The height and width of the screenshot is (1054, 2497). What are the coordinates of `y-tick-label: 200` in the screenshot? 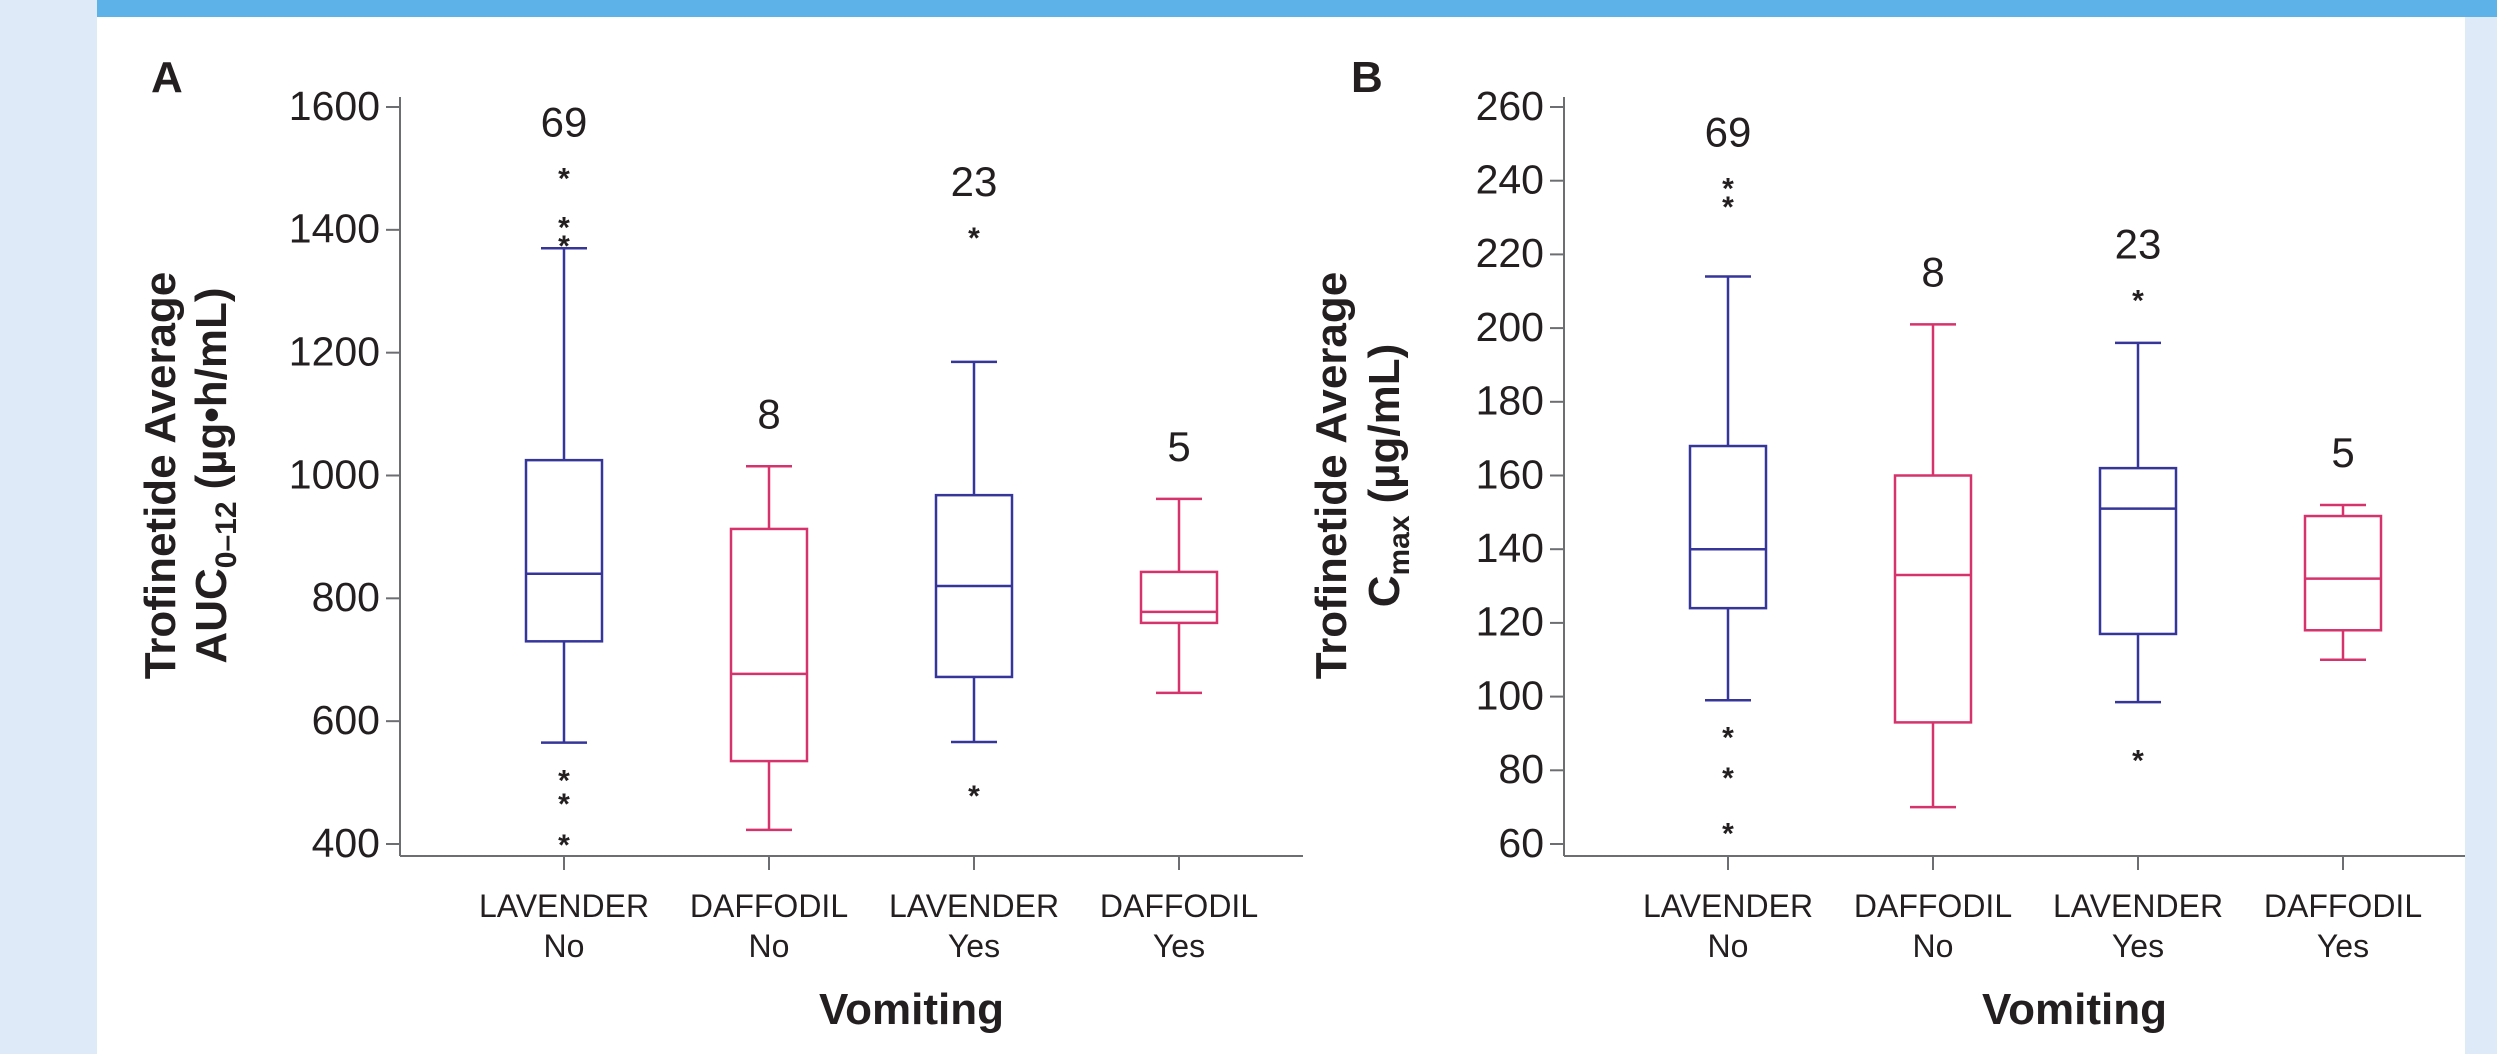 It's located at (1510, 327).